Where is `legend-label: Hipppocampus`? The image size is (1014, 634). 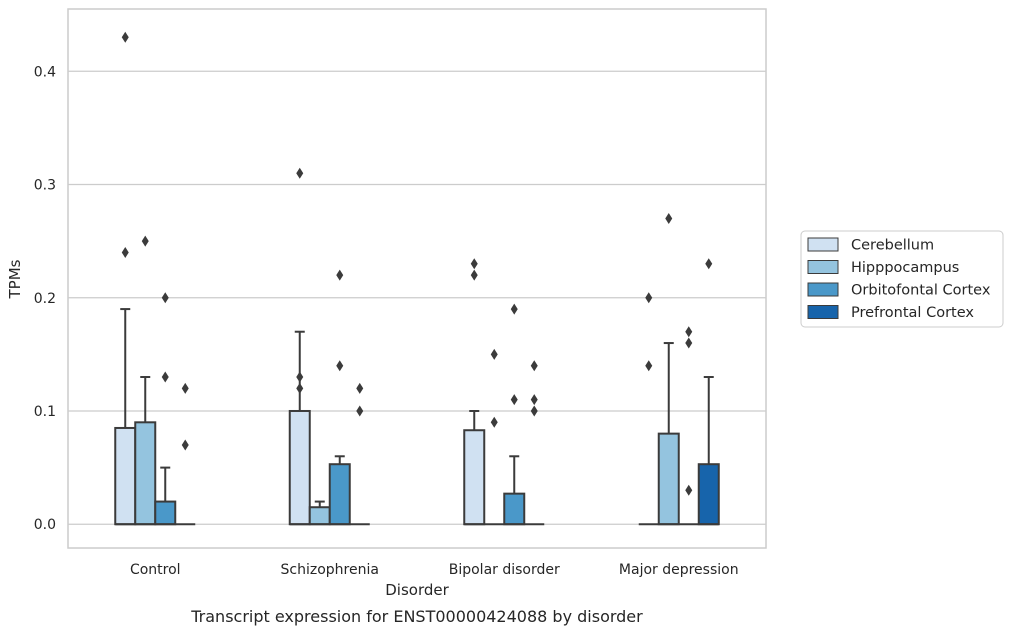 legend-label: Hipppocampus is located at coordinates (905, 268).